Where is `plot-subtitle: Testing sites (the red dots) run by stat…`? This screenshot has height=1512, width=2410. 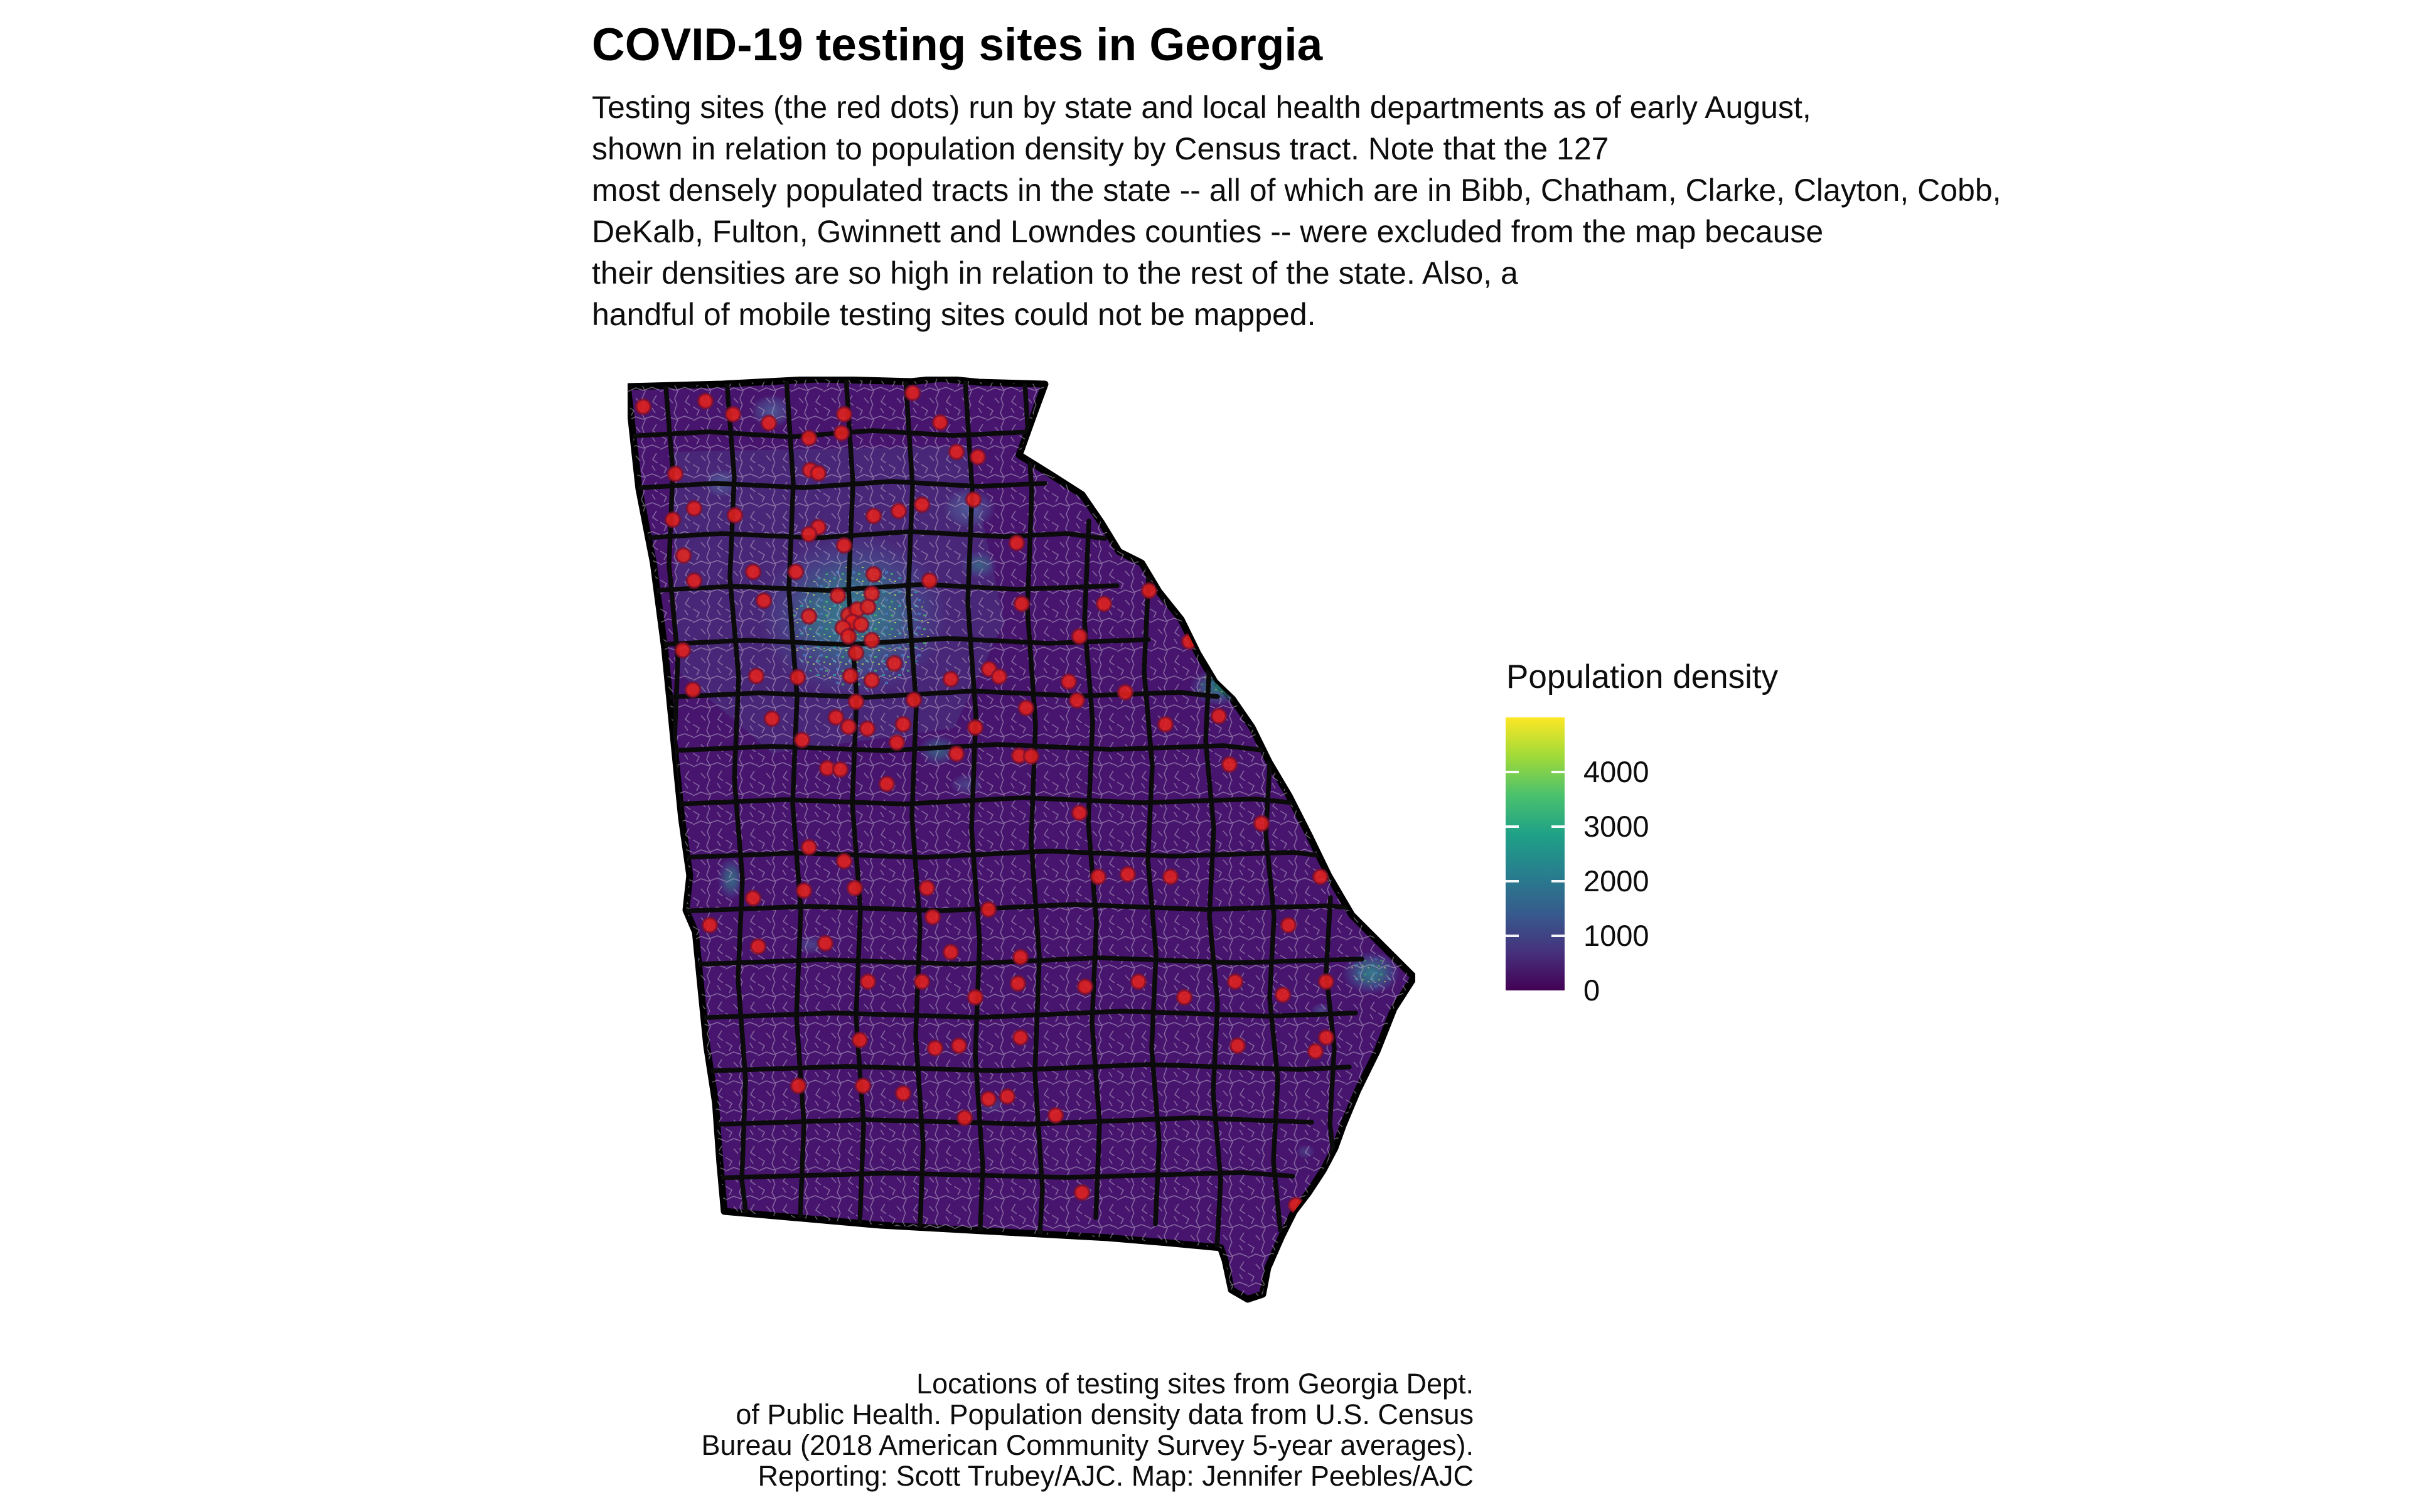
plot-subtitle: Testing sites (the red dots) run by stat… is located at coordinates (1296, 211).